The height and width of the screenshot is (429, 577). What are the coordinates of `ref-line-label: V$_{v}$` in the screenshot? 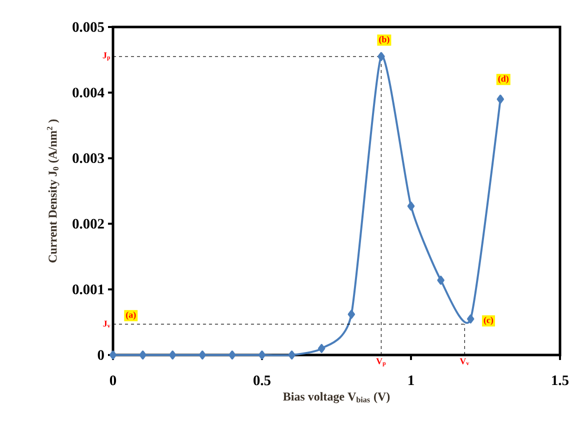 It's located at (465, 362).